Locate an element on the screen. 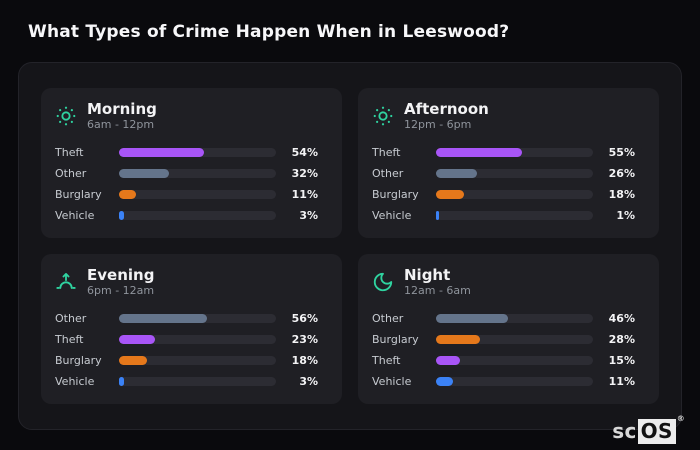 The width and height of the screenshot is (700, 450). sunrise-icon is located at coordinates (66, 282).